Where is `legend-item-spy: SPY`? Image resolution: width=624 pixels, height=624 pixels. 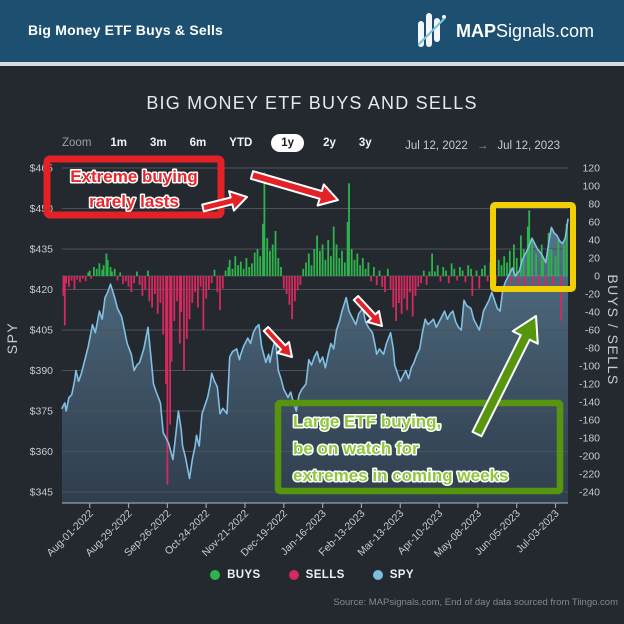 legend-item-spy: SPY is located at coordinates (393, 575).